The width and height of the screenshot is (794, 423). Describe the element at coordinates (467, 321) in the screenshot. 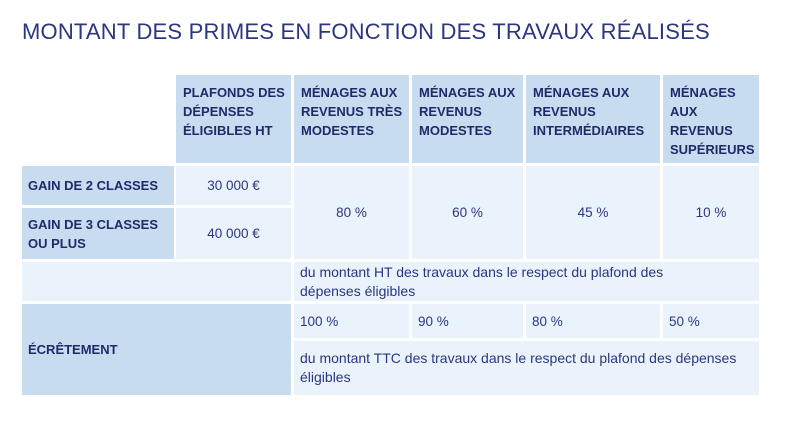

I see `ecretement-modestes: 90 %` at that location.